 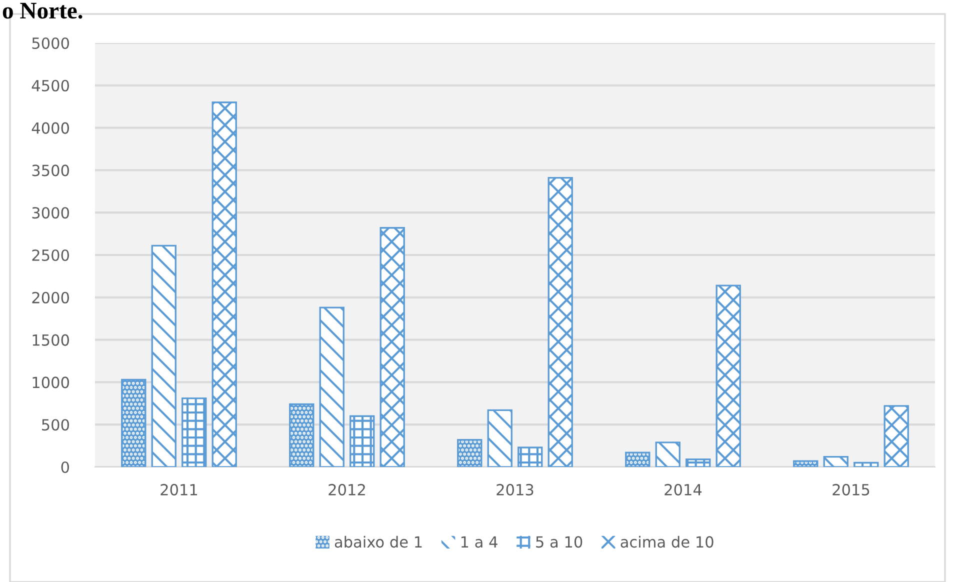 I want to click on x-tick-label: 2012, so click(x=346, y=490).